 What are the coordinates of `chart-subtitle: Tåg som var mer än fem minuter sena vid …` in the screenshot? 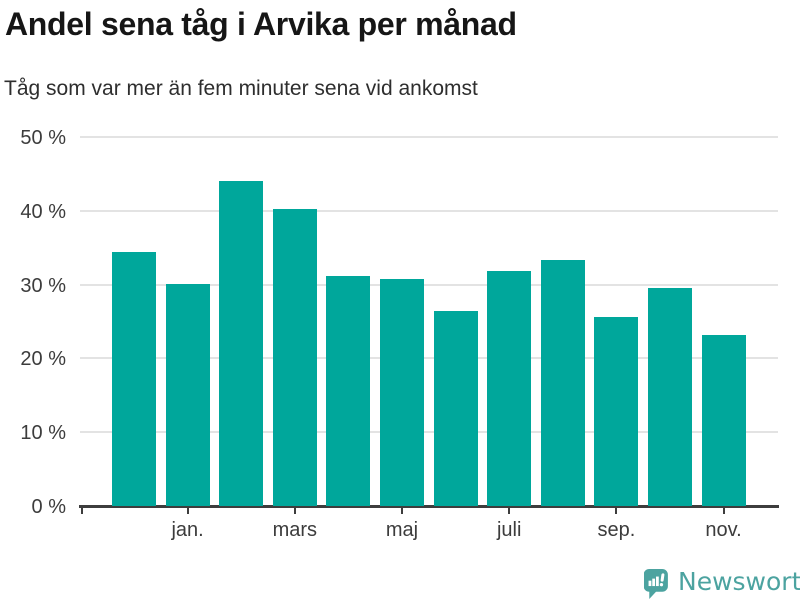 It's located at (241, 88).